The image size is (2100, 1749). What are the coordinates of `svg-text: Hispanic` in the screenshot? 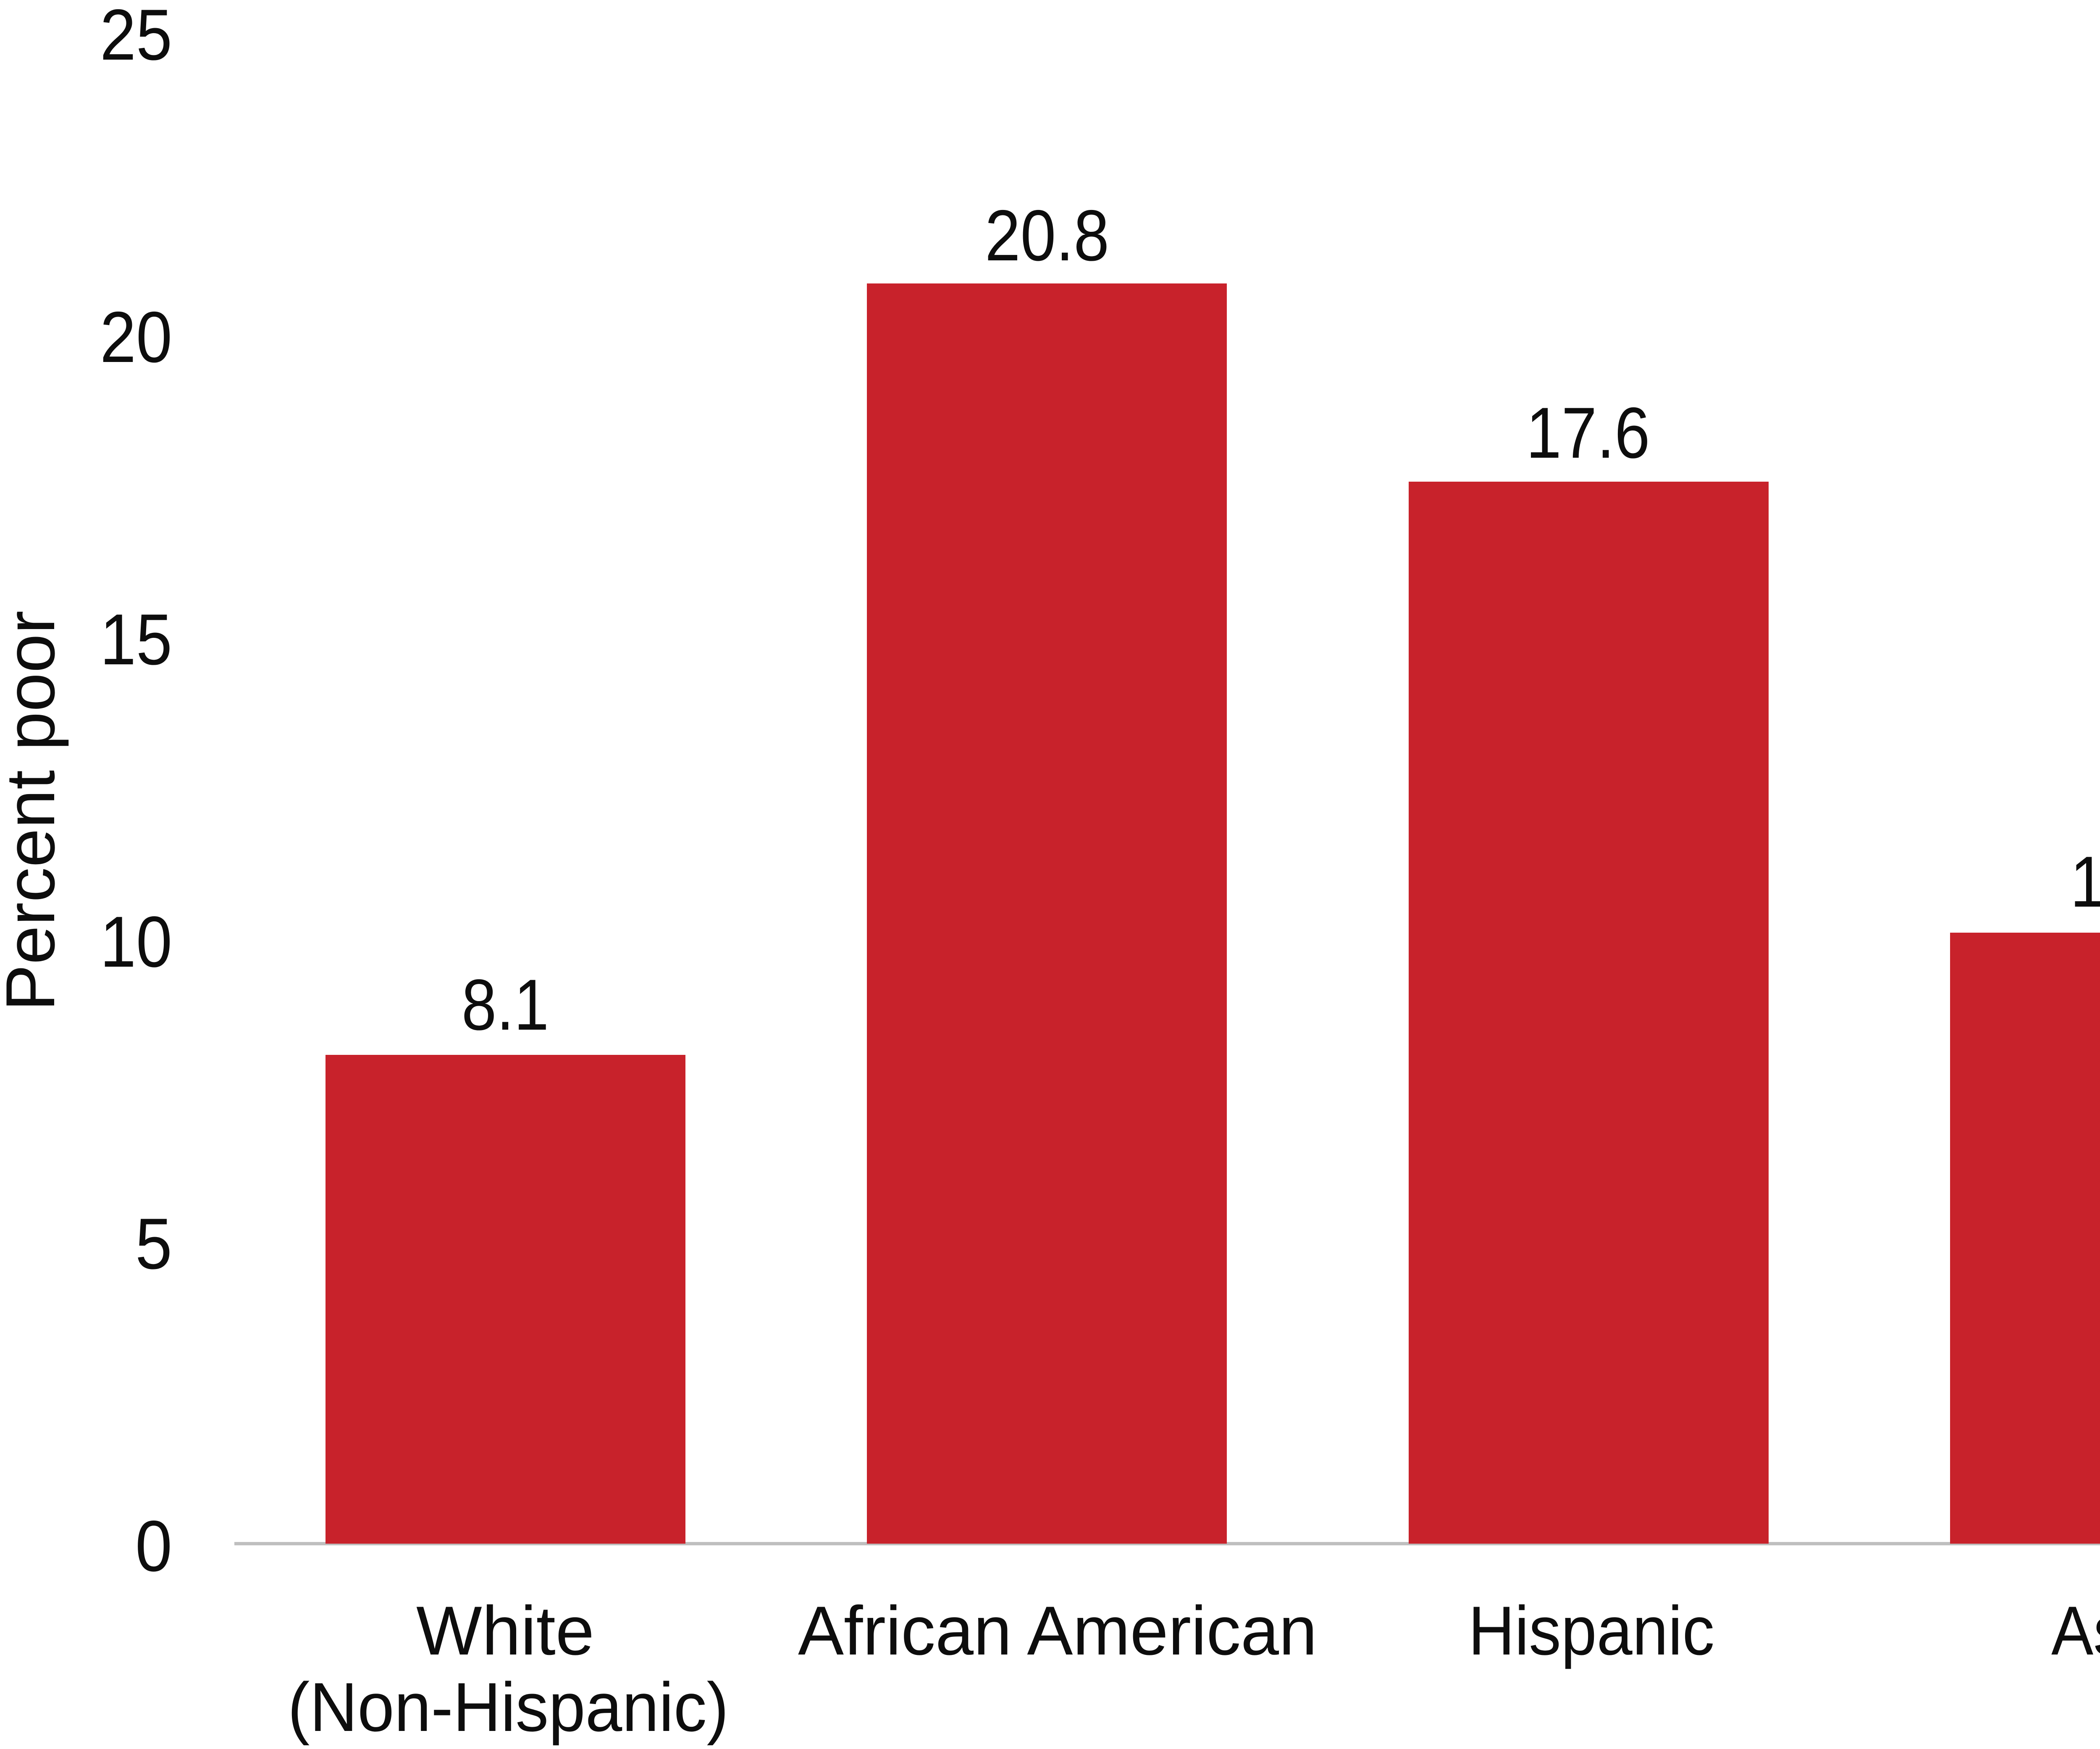 It's located at (1591, 1631).